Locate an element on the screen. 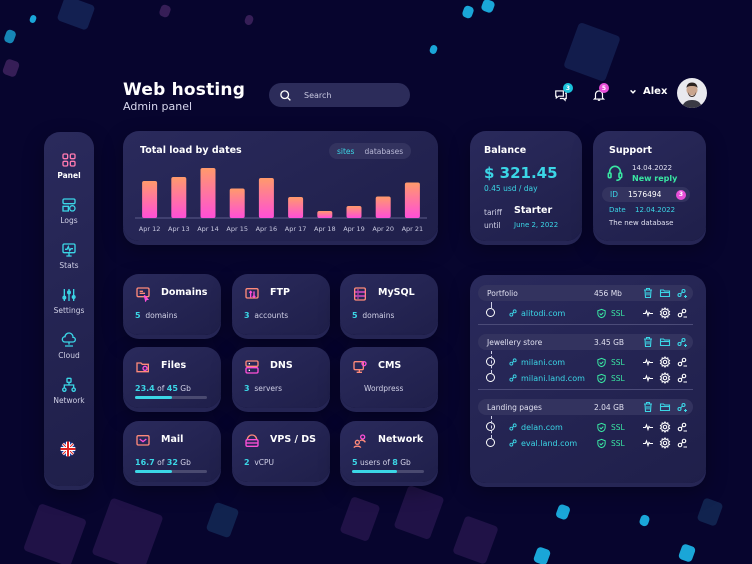 The image size is (752, 564). tile-vps-ds: VPS / DS 2 vCPU is located at coordinates (281, 451).